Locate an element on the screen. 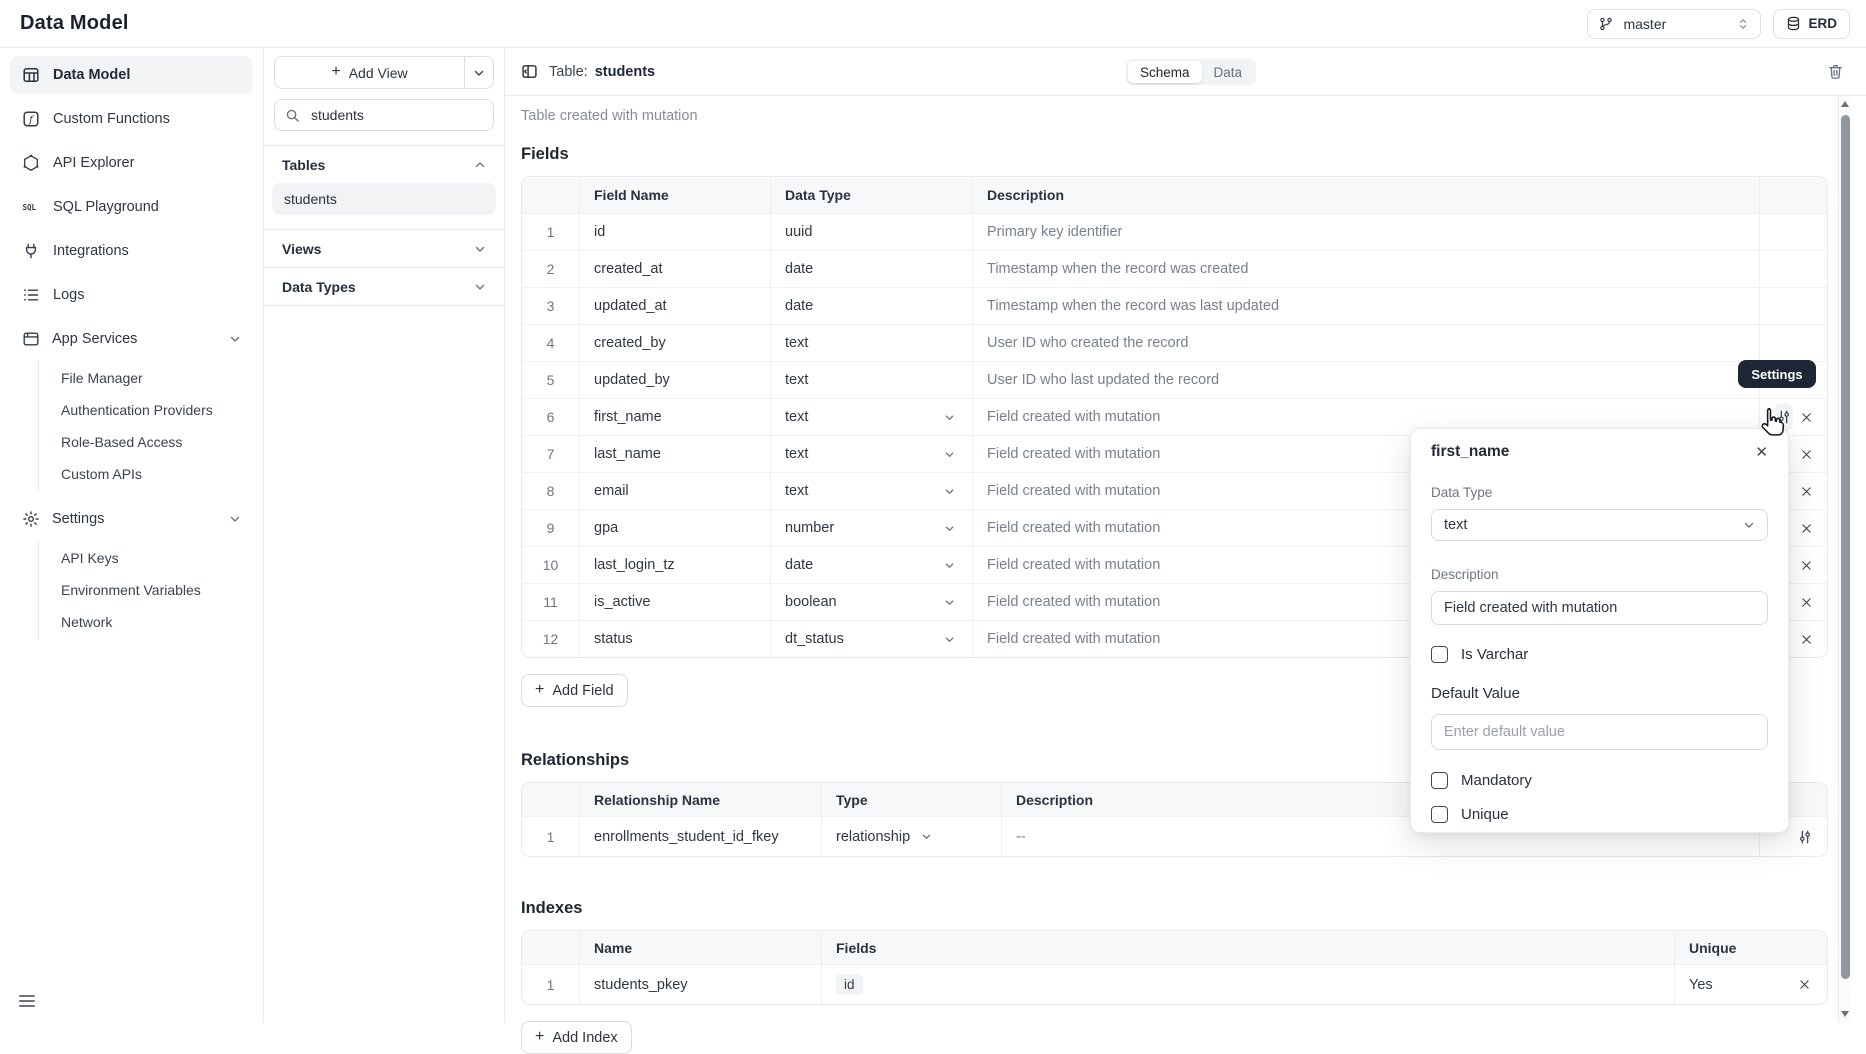 This screenshot has height=1054, width=1866. popover-title: first_name is located at coordinates (1470, 451).